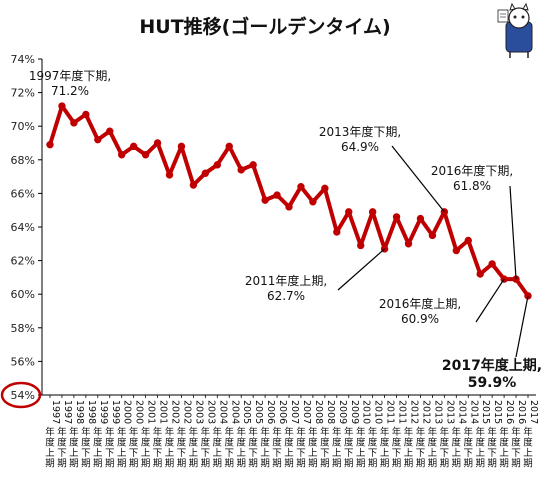  I want to click on y-baseline-highlight, so click(21, 395).